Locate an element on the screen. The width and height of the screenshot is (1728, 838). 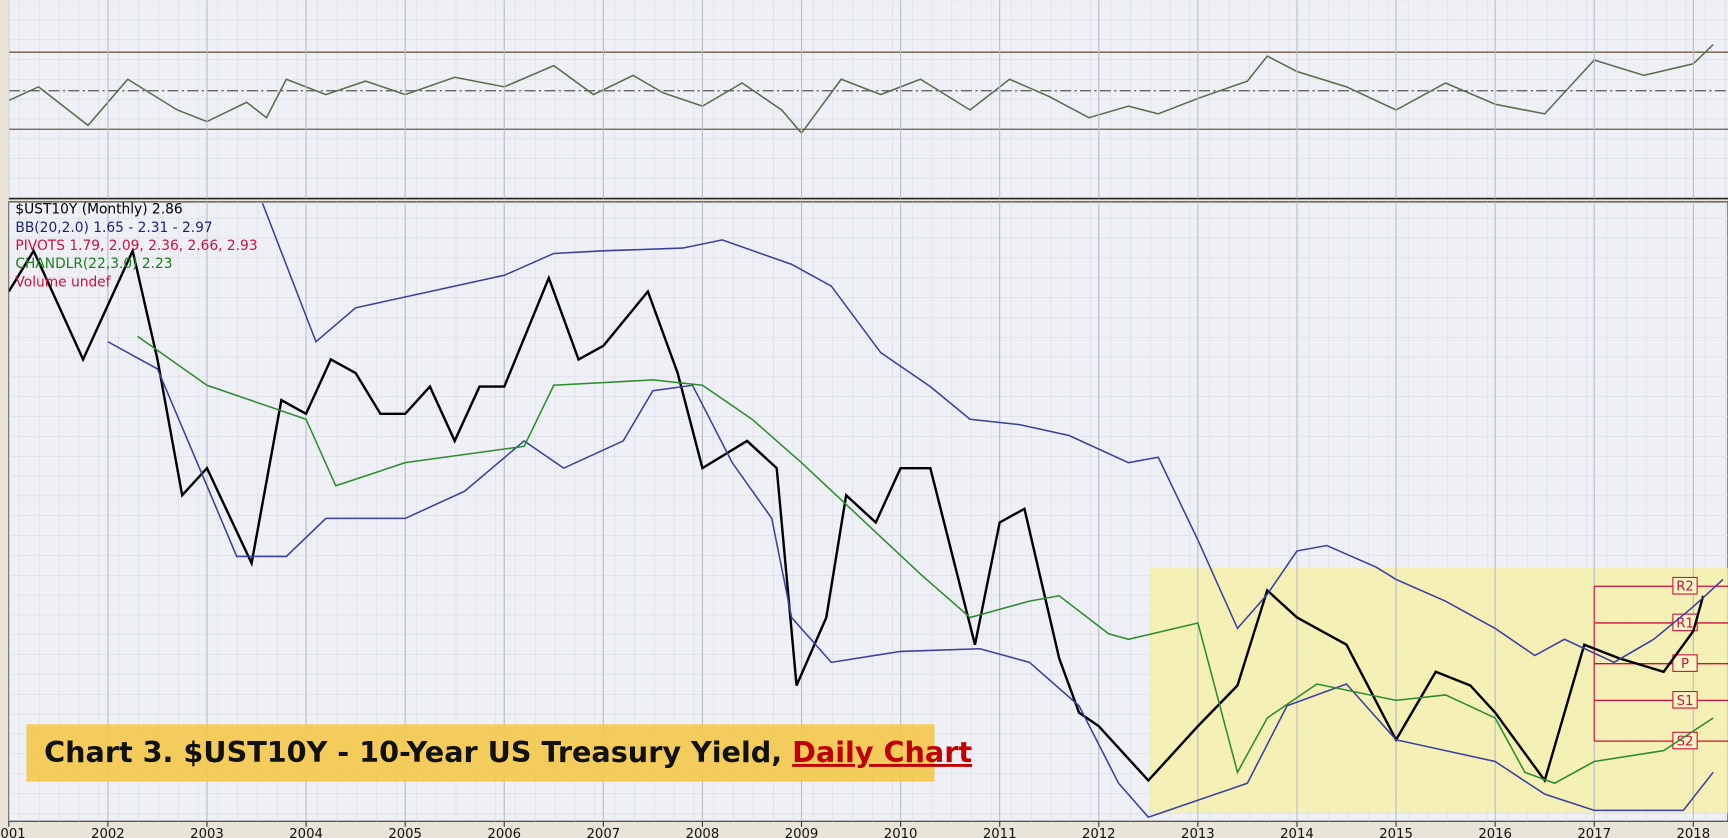
x-tick-label: 2003 is located at coordinates (207, 832).